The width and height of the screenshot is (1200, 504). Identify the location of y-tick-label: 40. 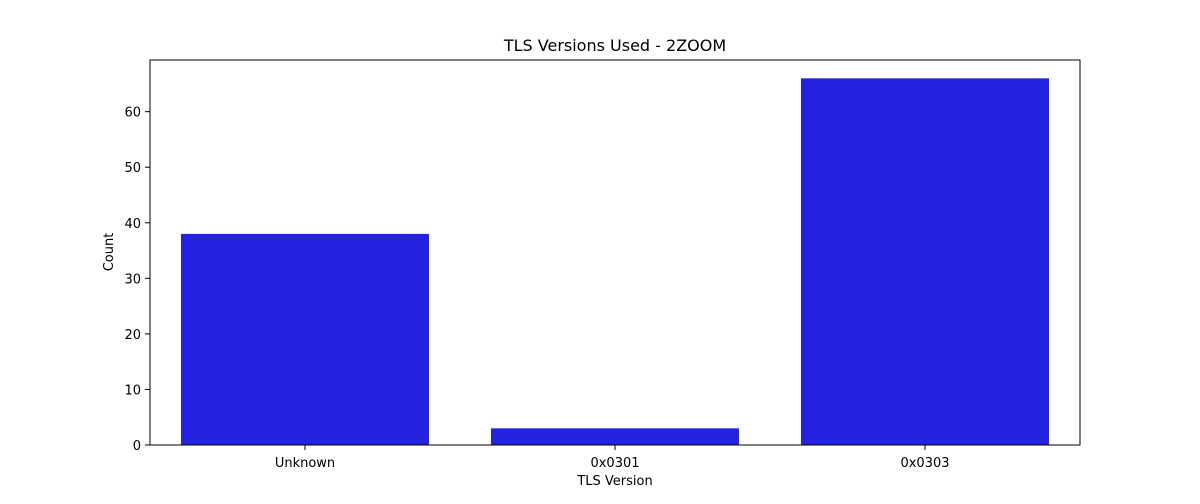
(132, 224).